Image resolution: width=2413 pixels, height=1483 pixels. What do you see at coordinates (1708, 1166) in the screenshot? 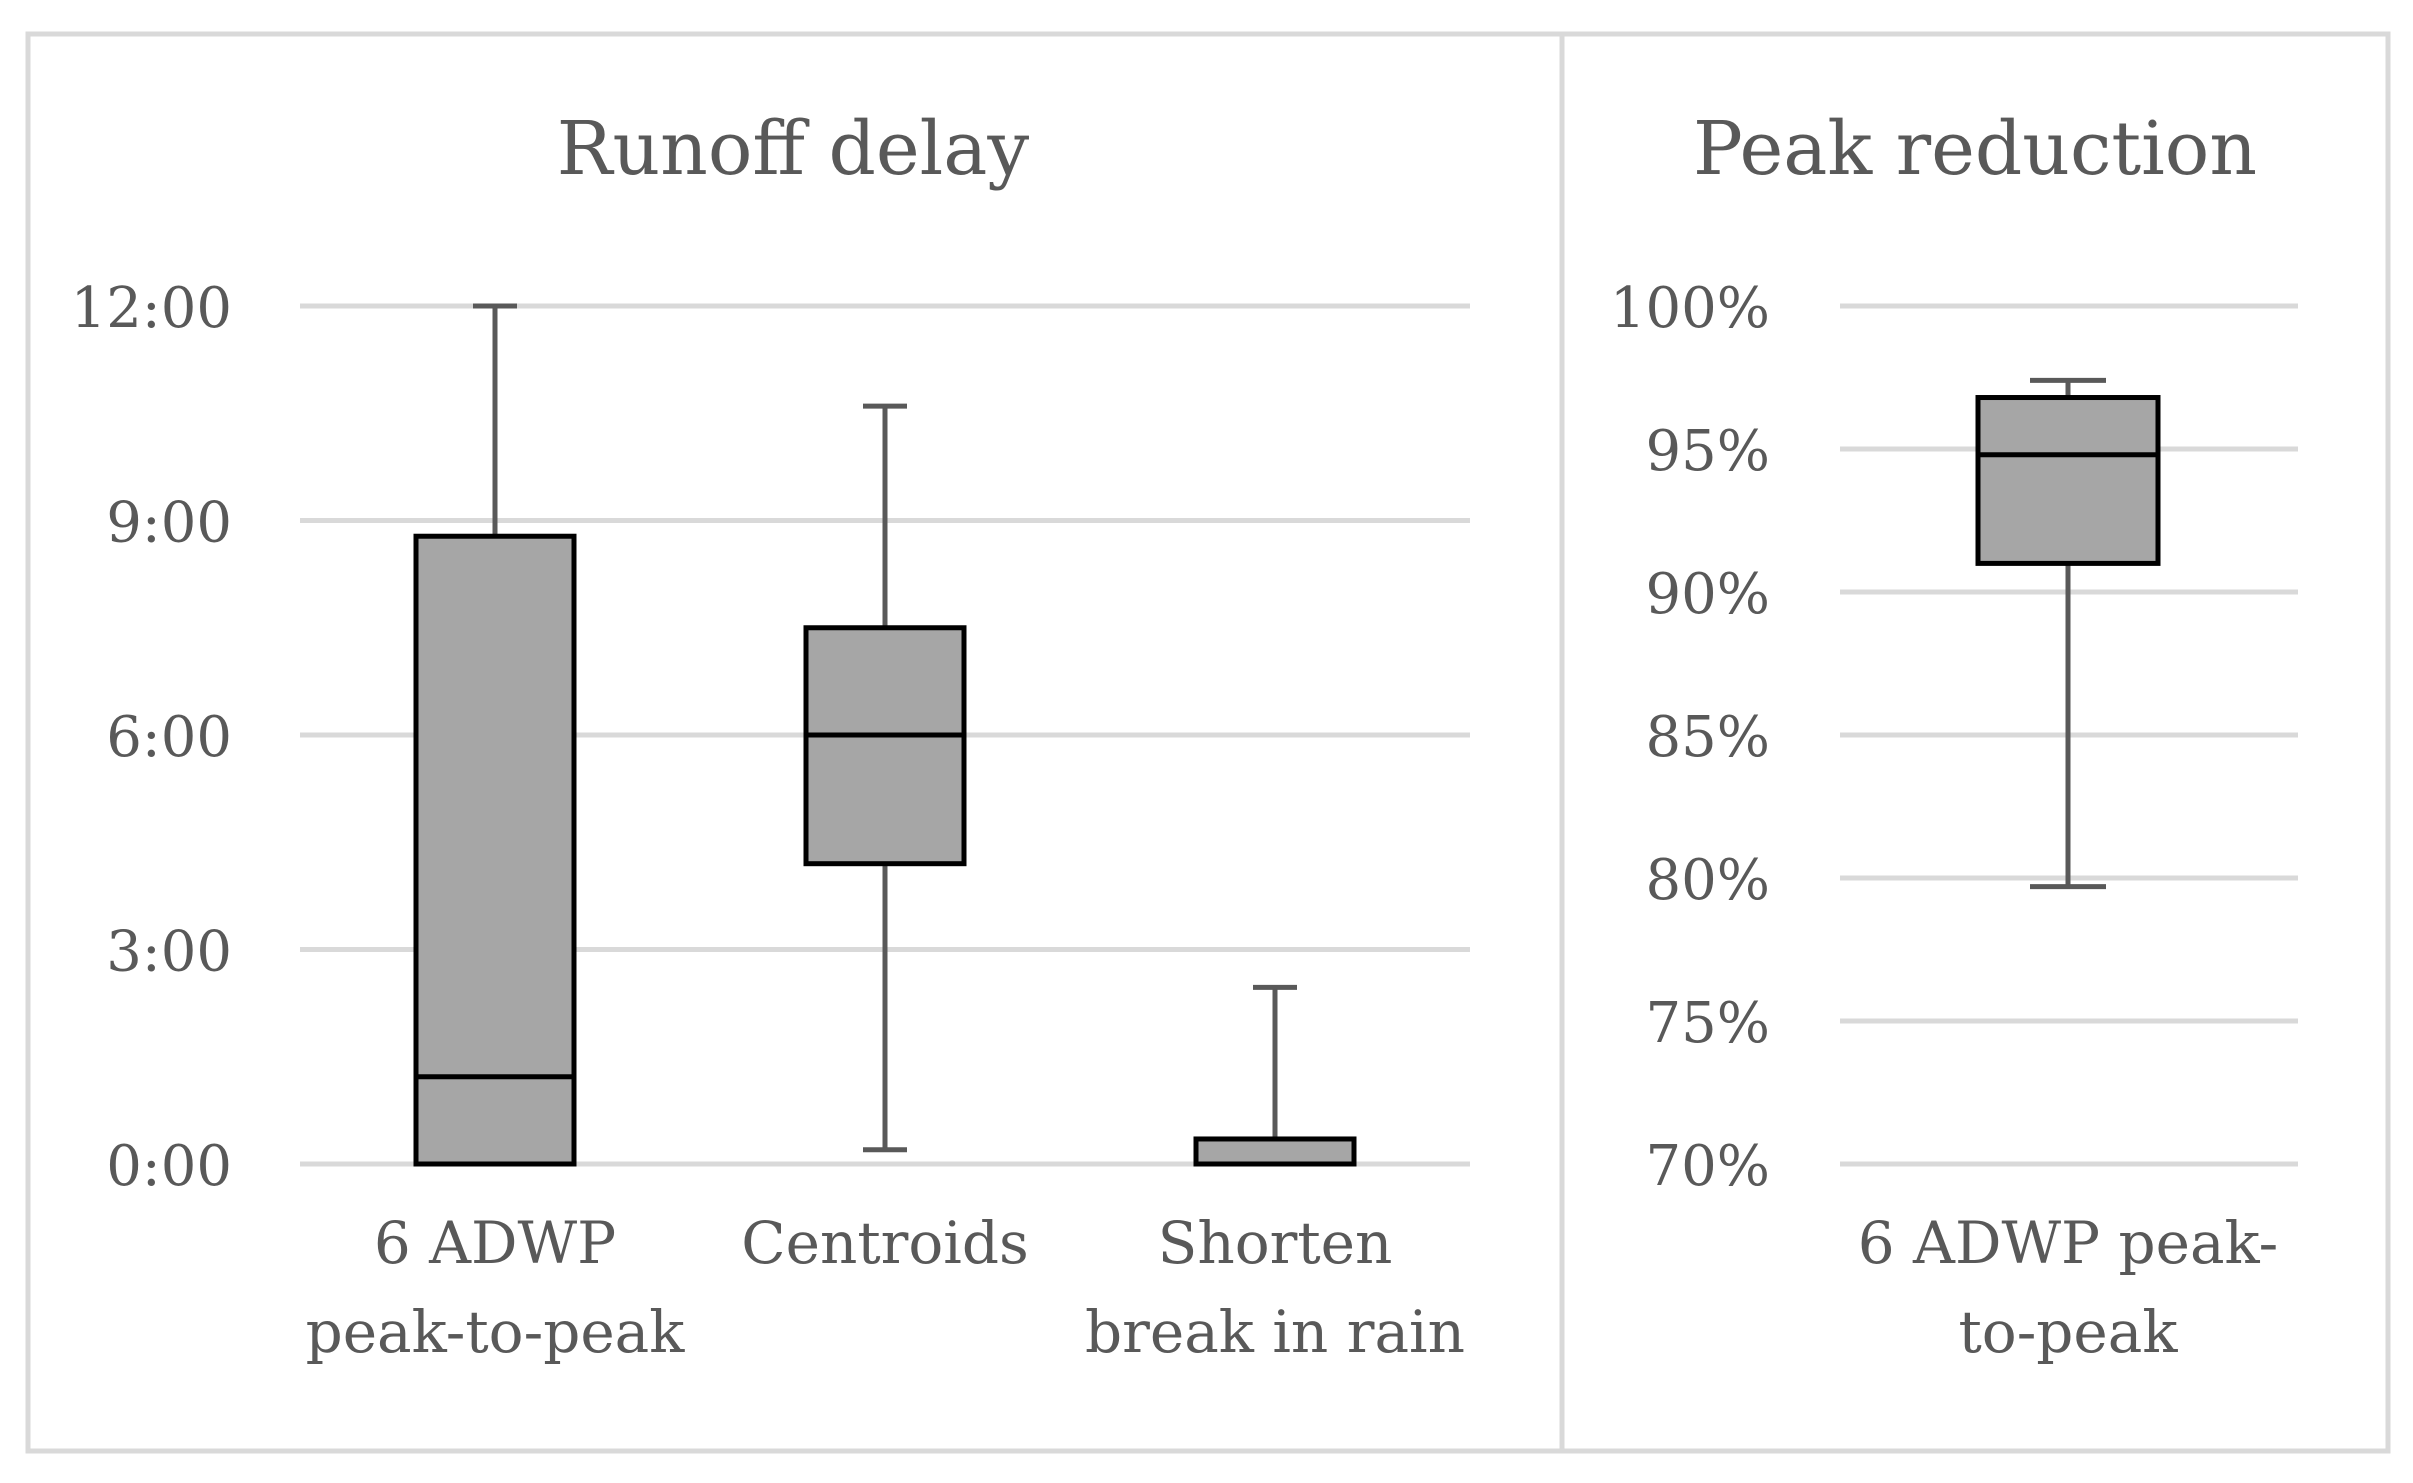
I see `y-tick-label: 70%` at bounding box center [1708, 1166].